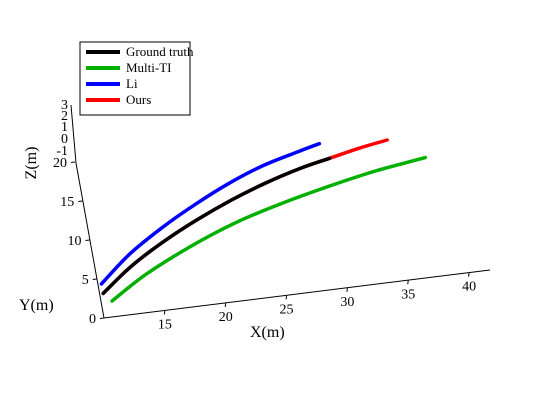 The image size is (540, 405). I want to click on y-tick-label: 10, so click(75, 241).